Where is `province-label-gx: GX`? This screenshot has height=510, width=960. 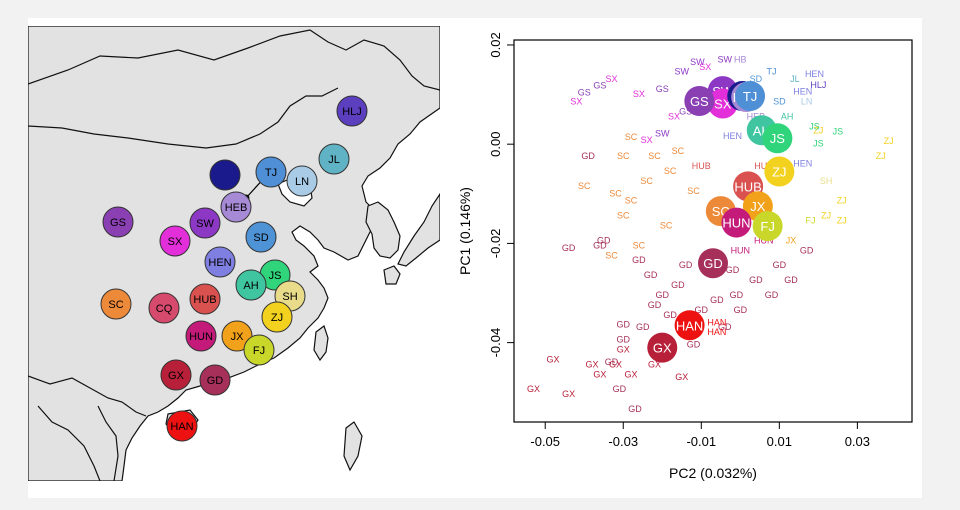
province-label-gx: GX is located at coordinates (176, 376).